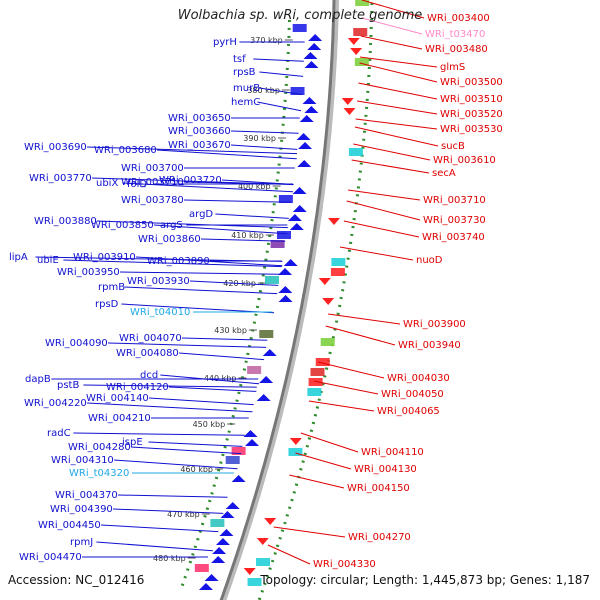 This screenshot has width=600, height=600. I want to click on left-feature-label: WRi_004070, so click(150, 338).